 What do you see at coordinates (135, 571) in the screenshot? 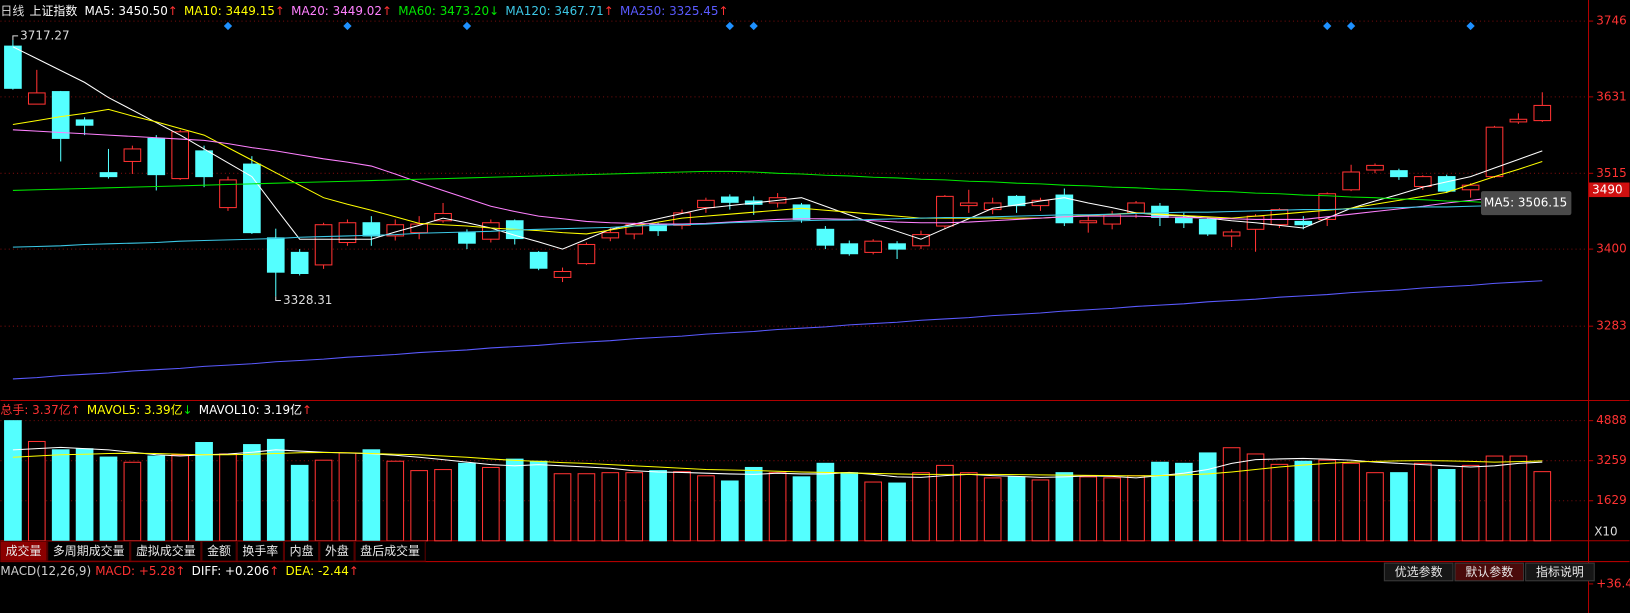
I see `legend-entry: MACD: +5.28` at bounding box center [135, 571].